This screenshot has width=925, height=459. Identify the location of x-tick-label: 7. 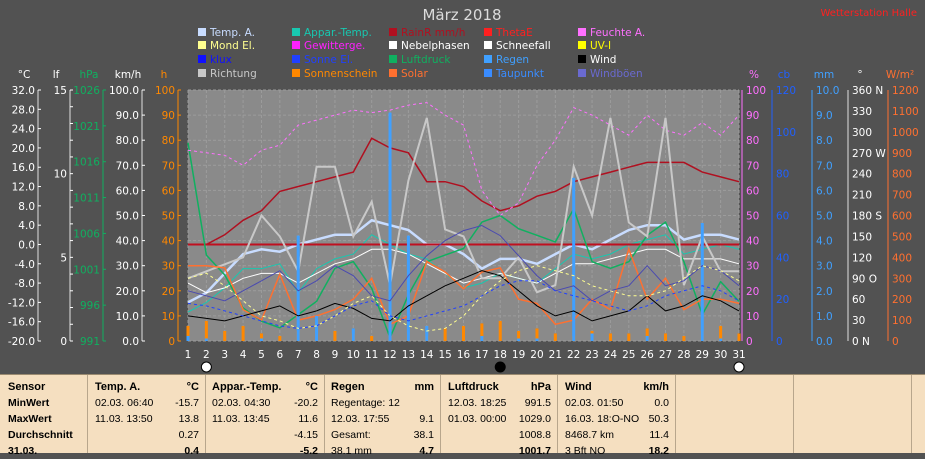
(298, 355).